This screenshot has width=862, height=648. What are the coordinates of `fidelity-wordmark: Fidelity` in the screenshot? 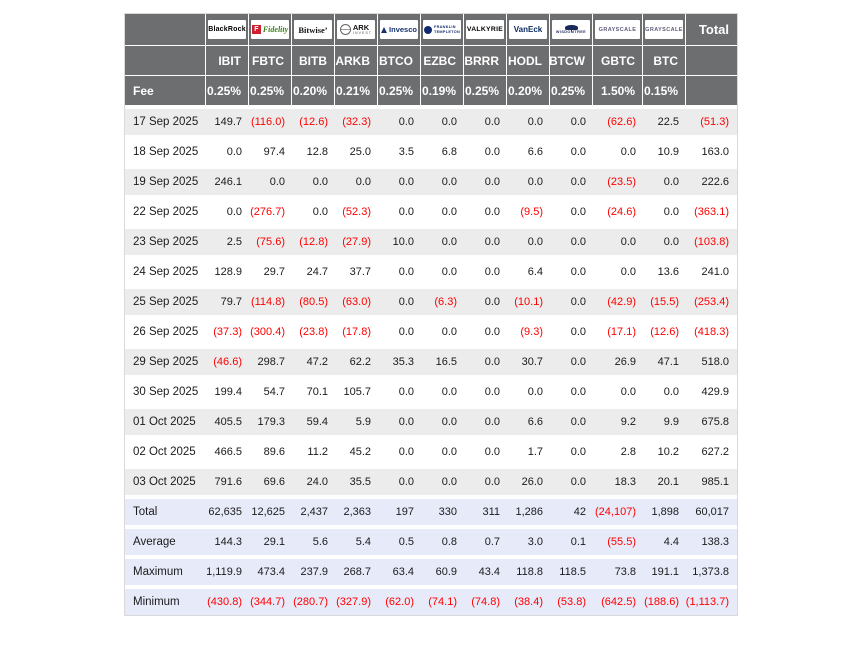 It's located at (275, 29).